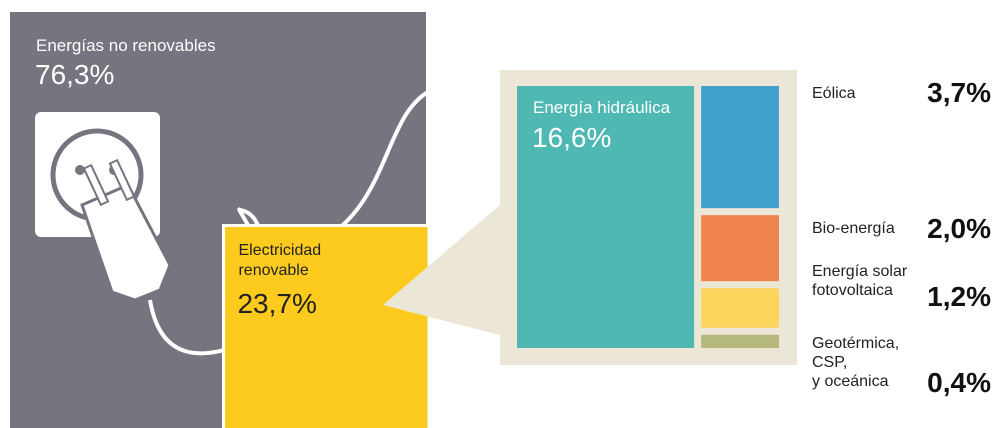 This screenshot has width=995, height=428. I want to click on value-label: 3,7%, so click(959, 92).